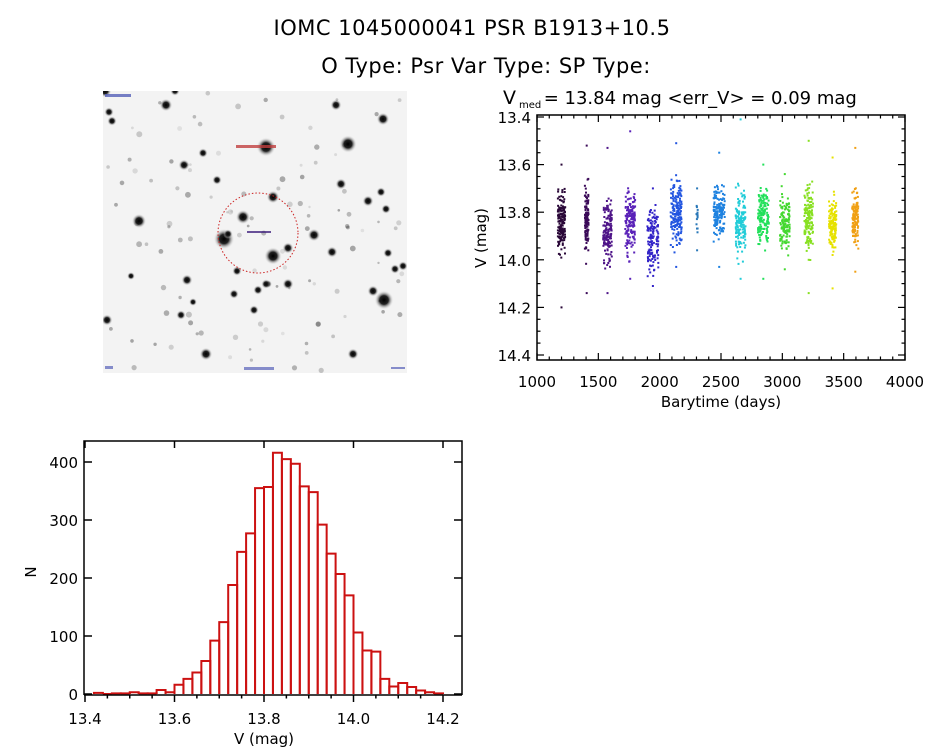  I want to click on finder-chart-svg, so click(253, 228).